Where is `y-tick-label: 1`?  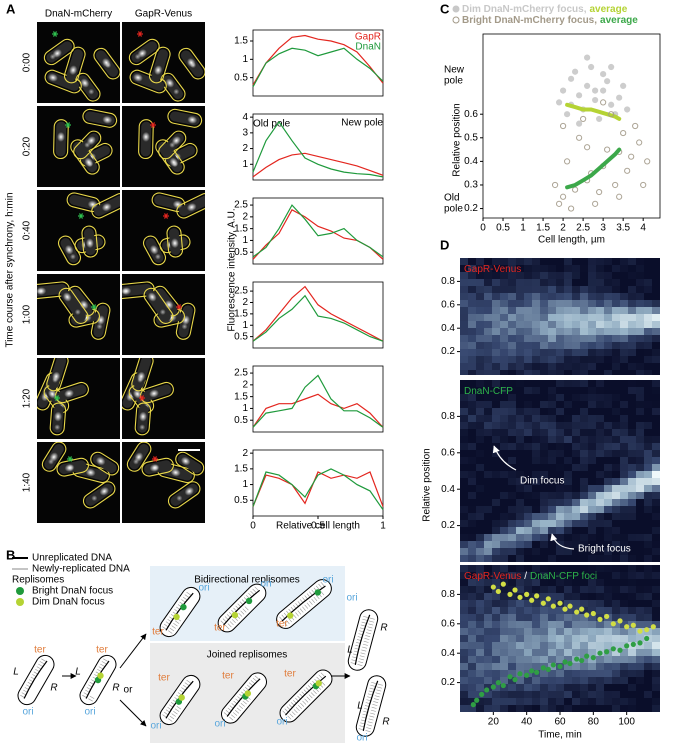
y-tick-label: 1 is located at coordinates (245, 240).